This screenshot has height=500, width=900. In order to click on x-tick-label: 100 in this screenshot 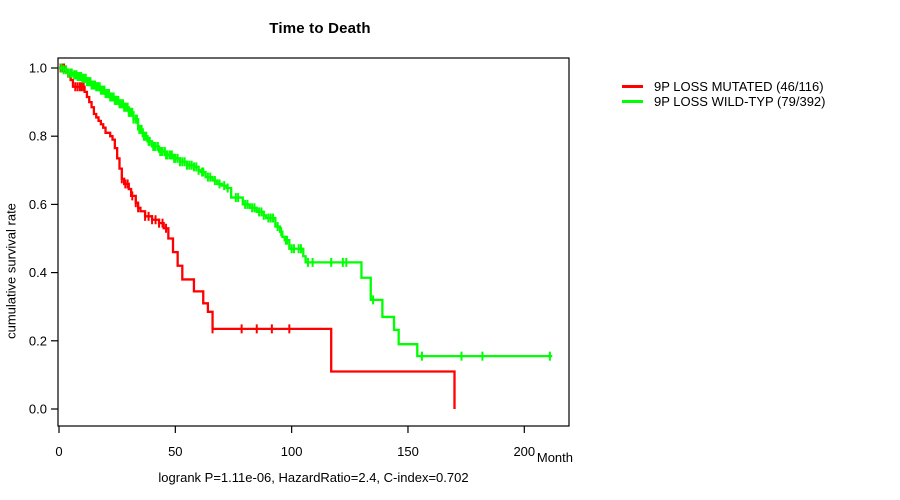, I will do `click(292, 451)`.